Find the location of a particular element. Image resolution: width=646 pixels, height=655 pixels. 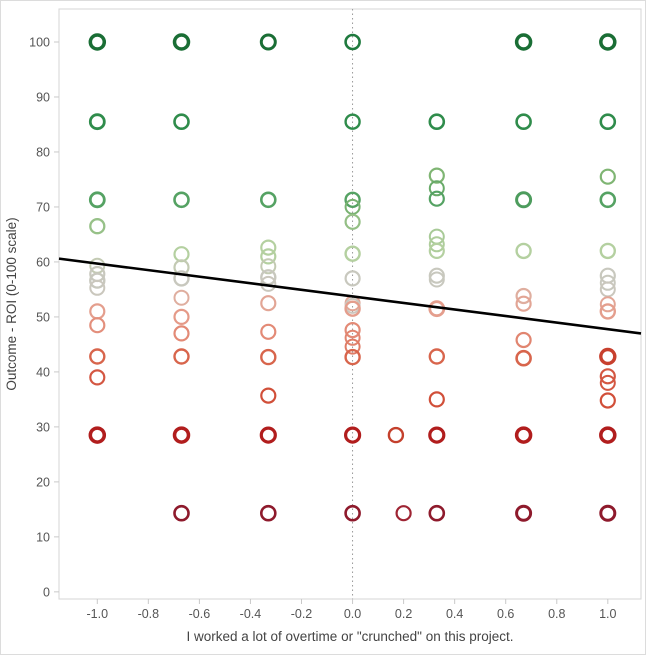

y-tick-label: 20 is located at coordinates (43, 482).